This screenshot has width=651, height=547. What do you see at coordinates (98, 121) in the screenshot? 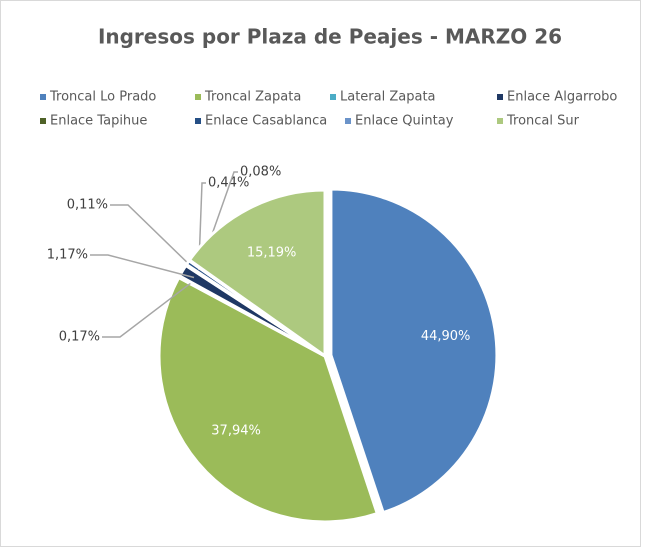
I see `legend-label: Enlace Tapihue` at bounding box center [98, 121].